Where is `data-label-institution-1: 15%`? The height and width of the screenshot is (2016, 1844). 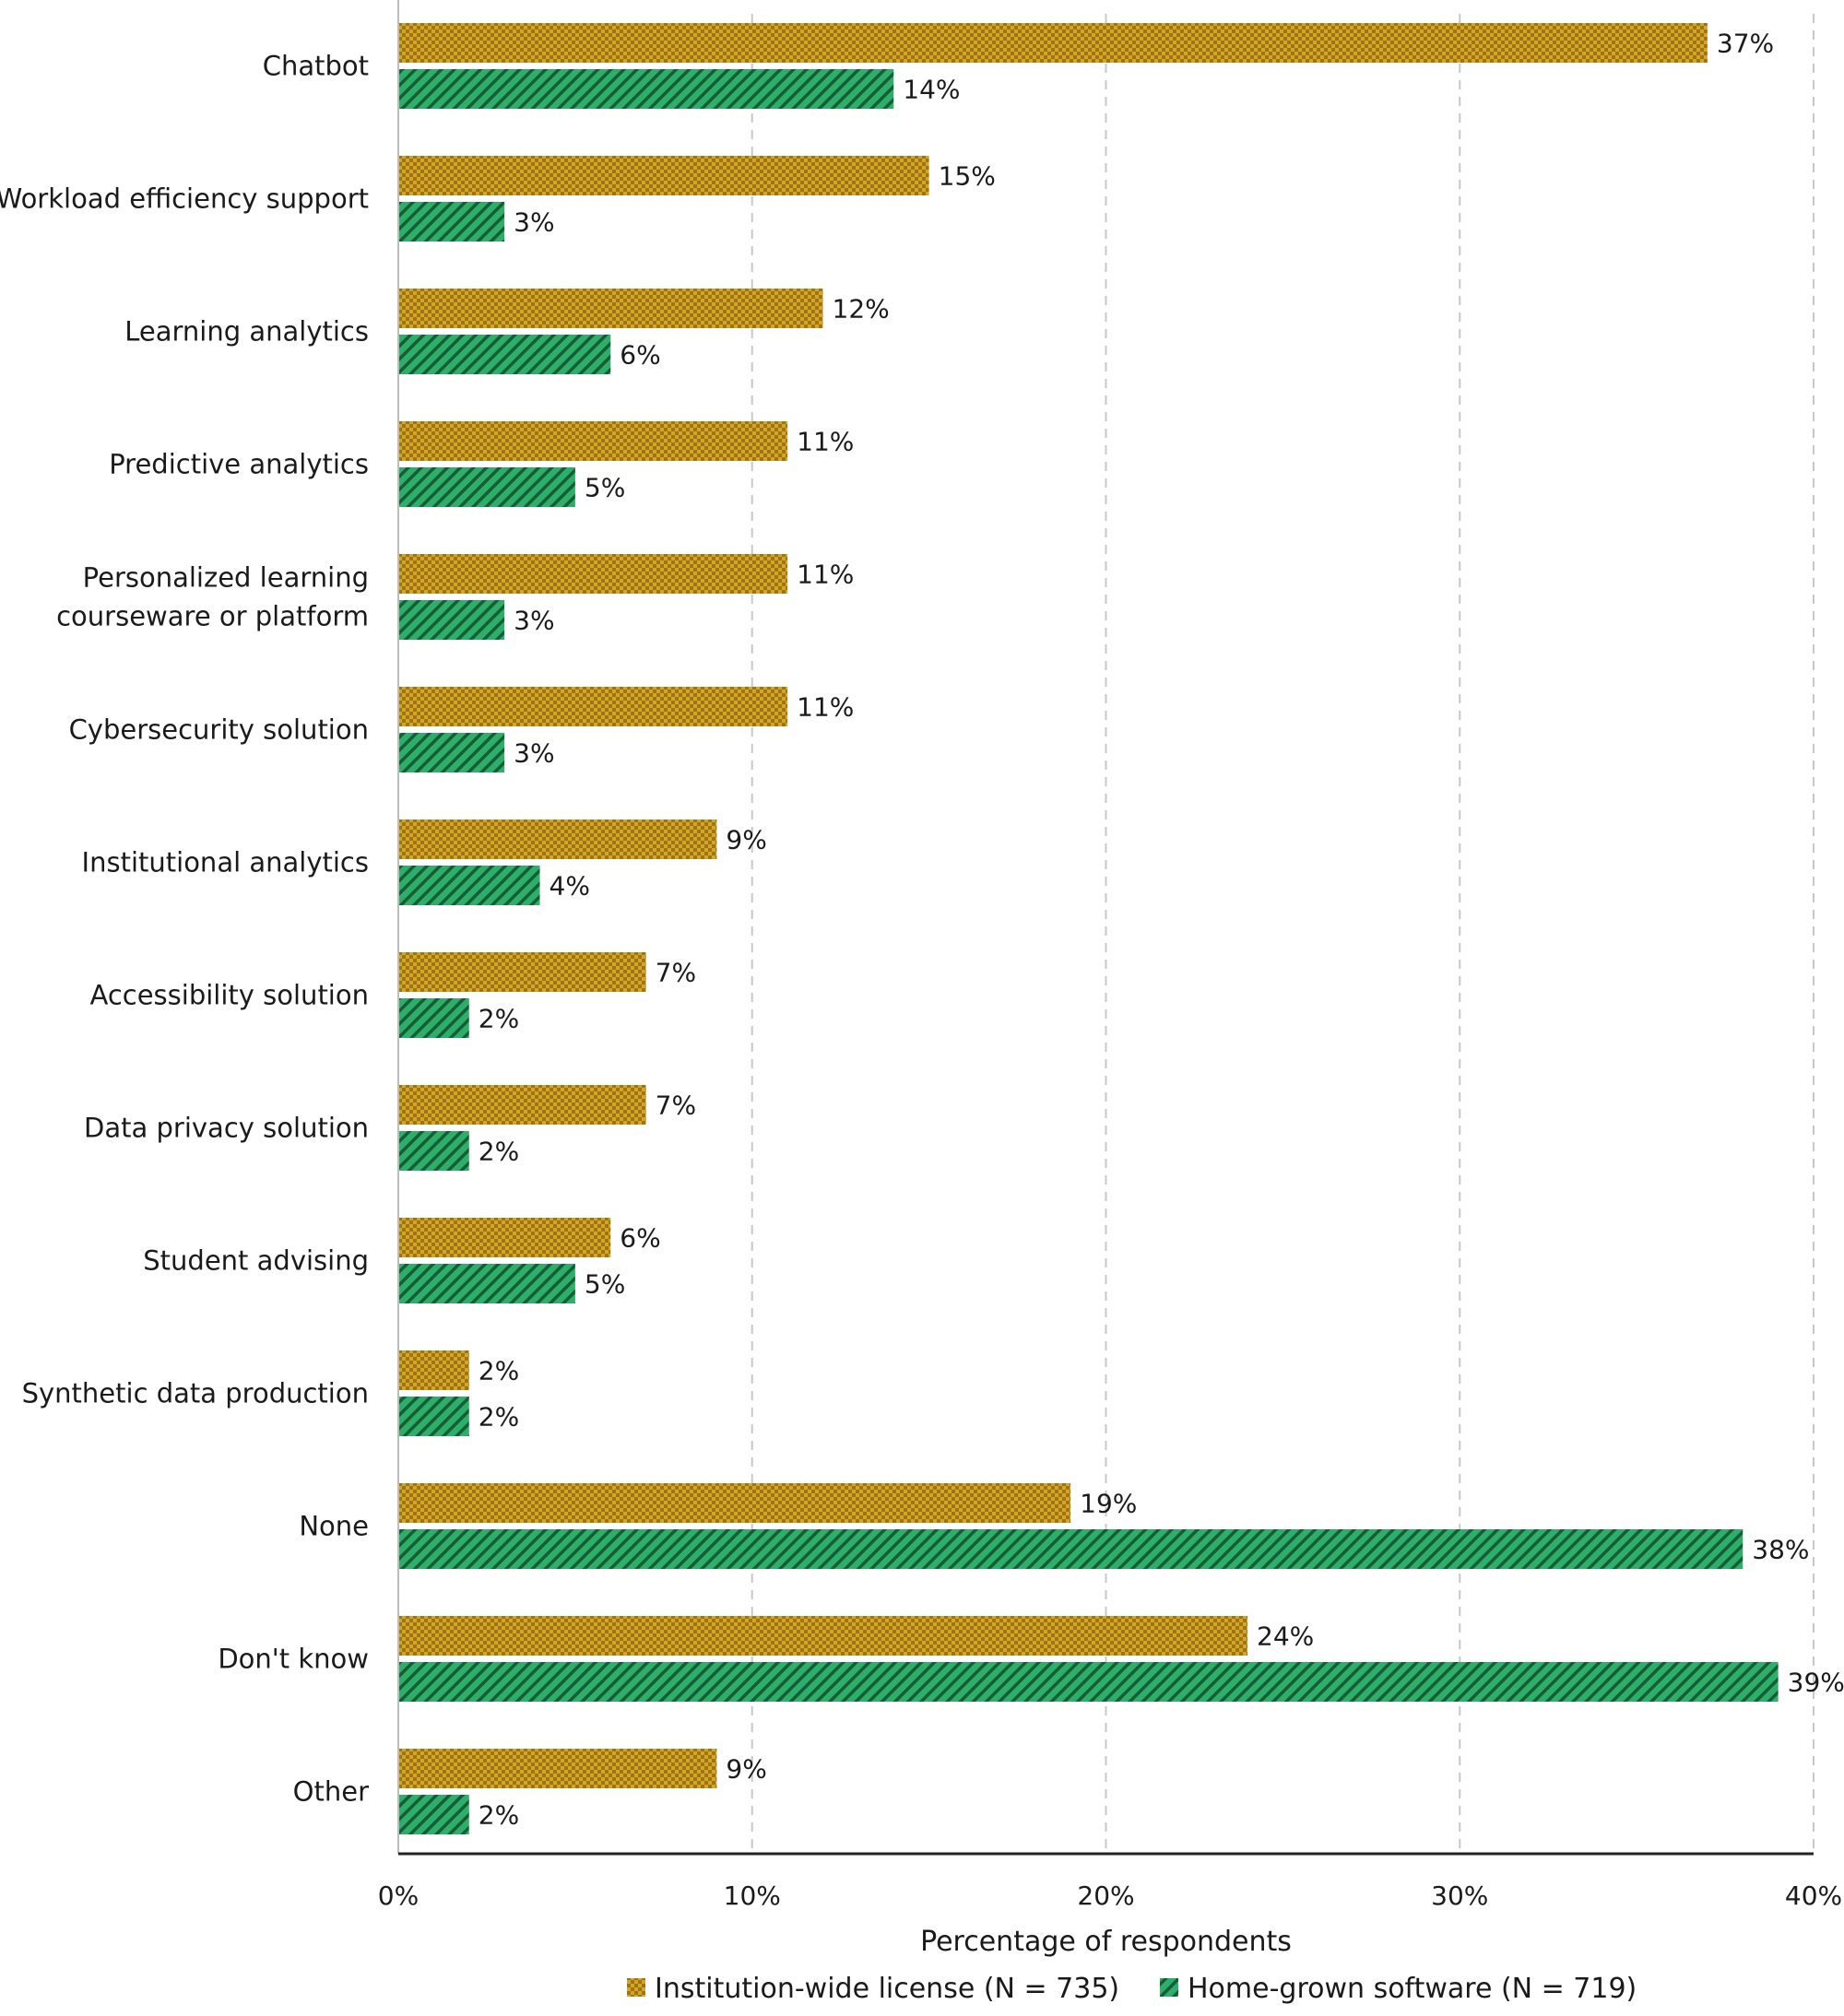 data-label-institution-1: 15% is located at coordinates (967, 176).